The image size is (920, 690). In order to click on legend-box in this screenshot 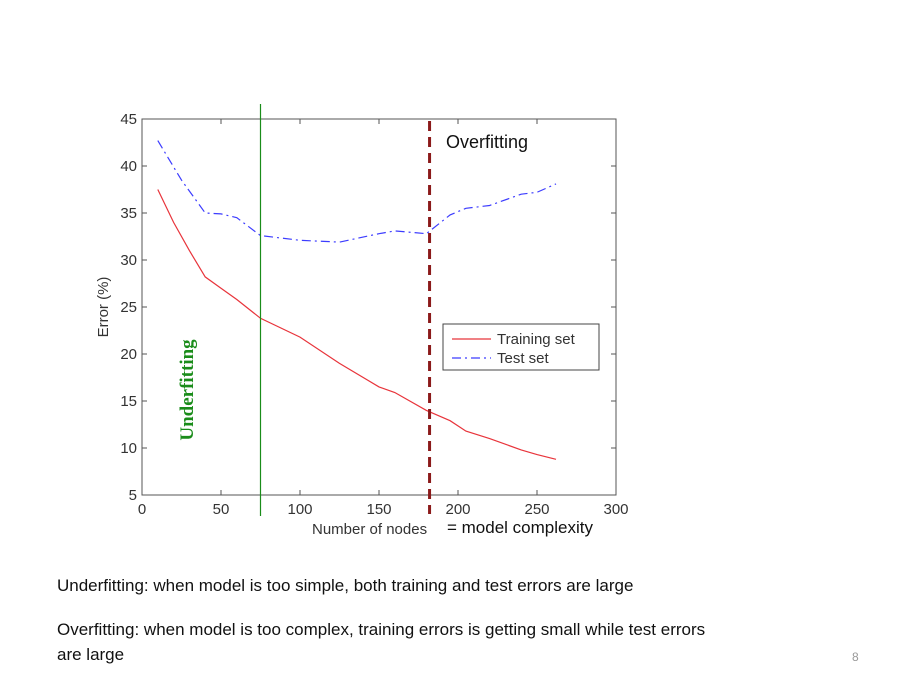, I will do `click(521, 347)`.